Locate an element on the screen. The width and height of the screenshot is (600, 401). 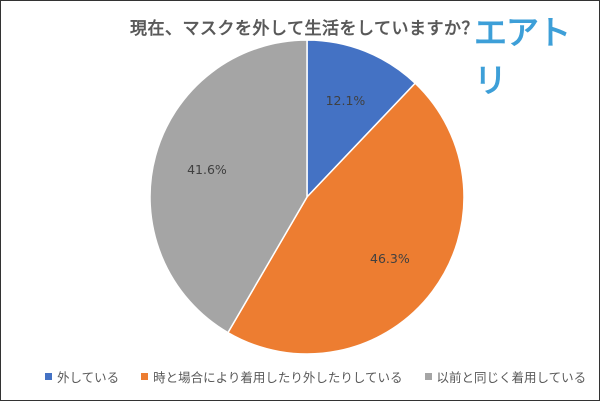
legend-label: 以前と同じく着用している is located at coordinates (511, 377).